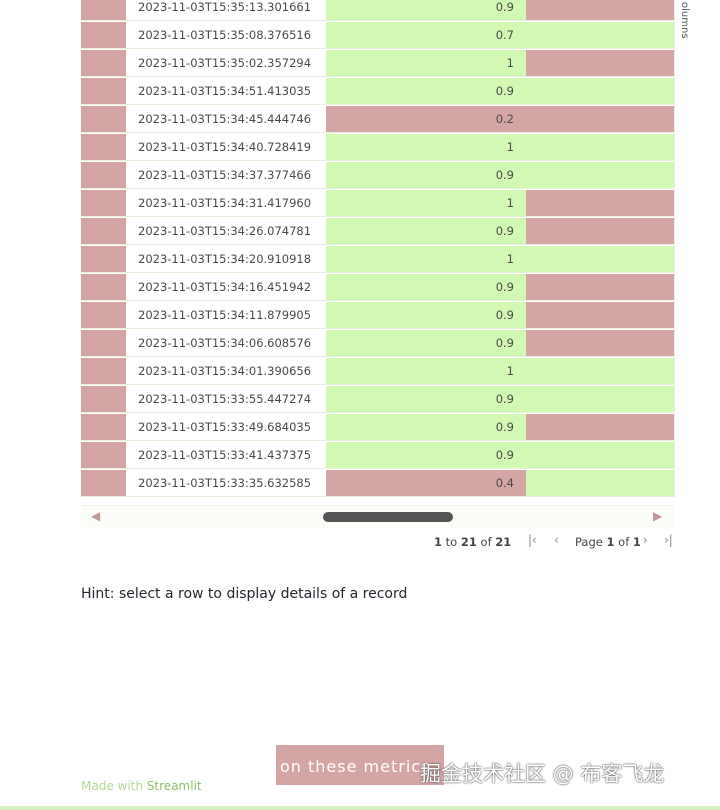 This screenshot has width=720, height=810. Describe the element at coordinates (426, 35) in the screenshot. I see `value-cell: 0.7` at that location.